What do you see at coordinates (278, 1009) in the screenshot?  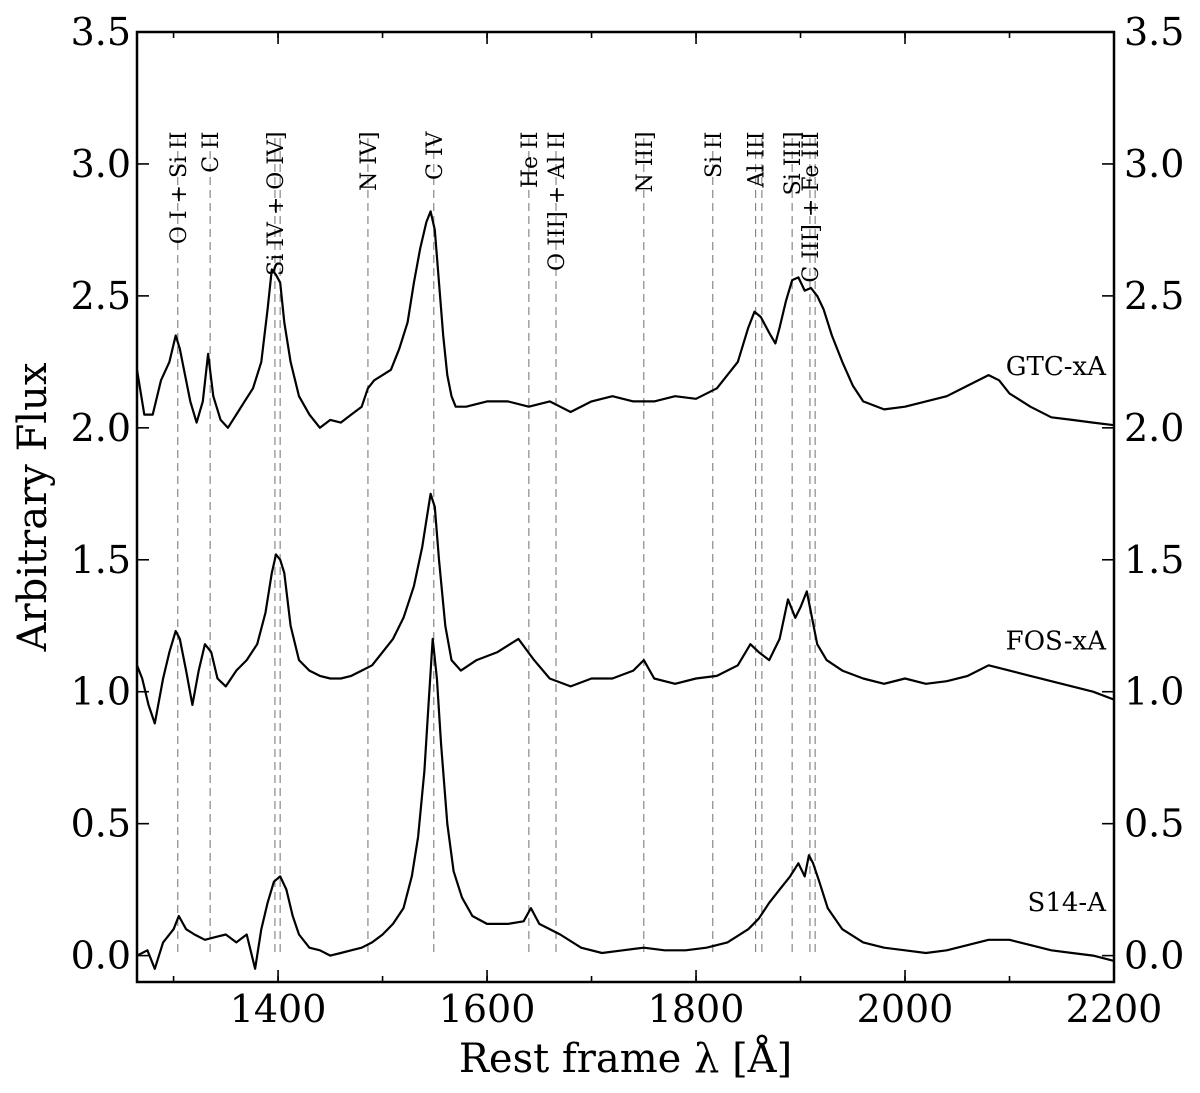 I see `x-tick-label: 1400` at bounding box center [278, 1009].